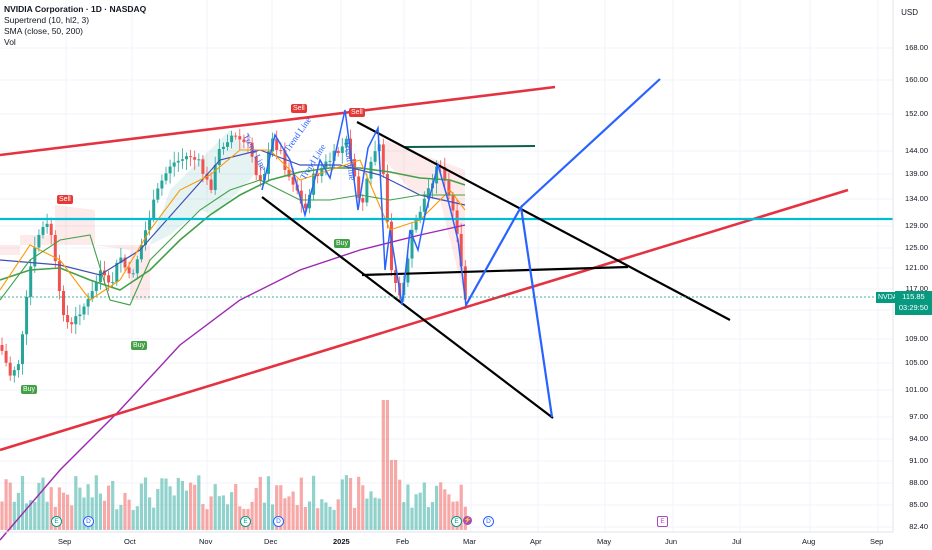  I want to click on price-tick: 88.00, so click(918, 482).